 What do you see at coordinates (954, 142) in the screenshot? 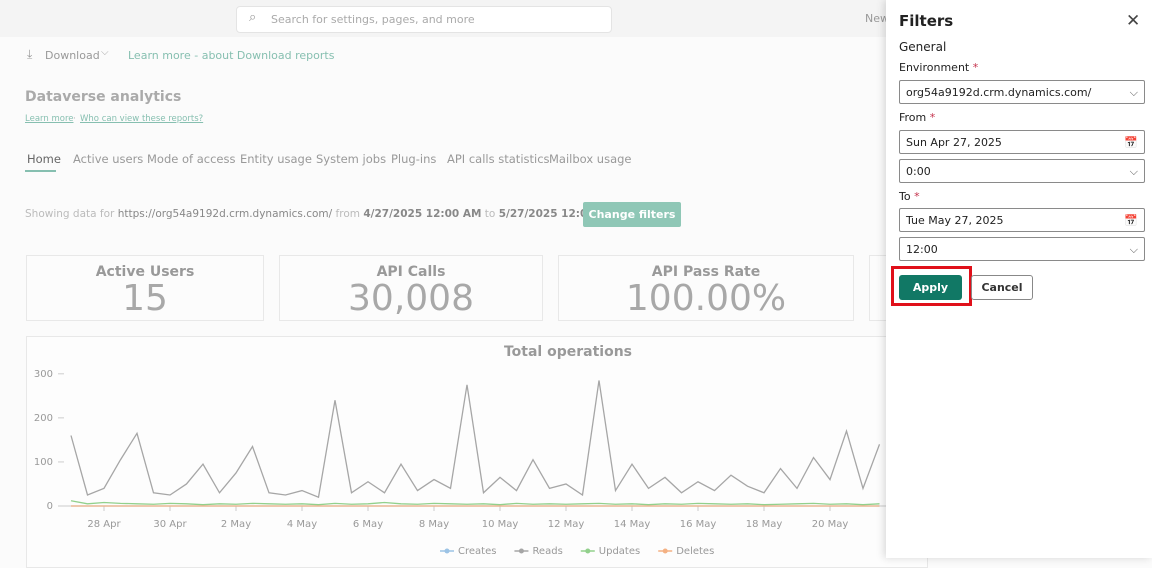
I see `date-value: Sun Apr 27, 2025` at bounding box center [954, 142].